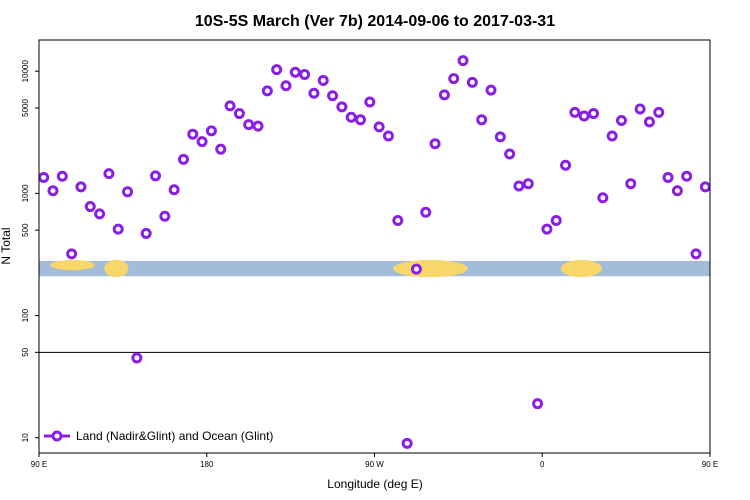 Image resolution: width=750 pixels, height=500 pixels. Describe the element at coordinates (25, 108) in the screenshot. I see `y-tick-label: 5000` at that location.